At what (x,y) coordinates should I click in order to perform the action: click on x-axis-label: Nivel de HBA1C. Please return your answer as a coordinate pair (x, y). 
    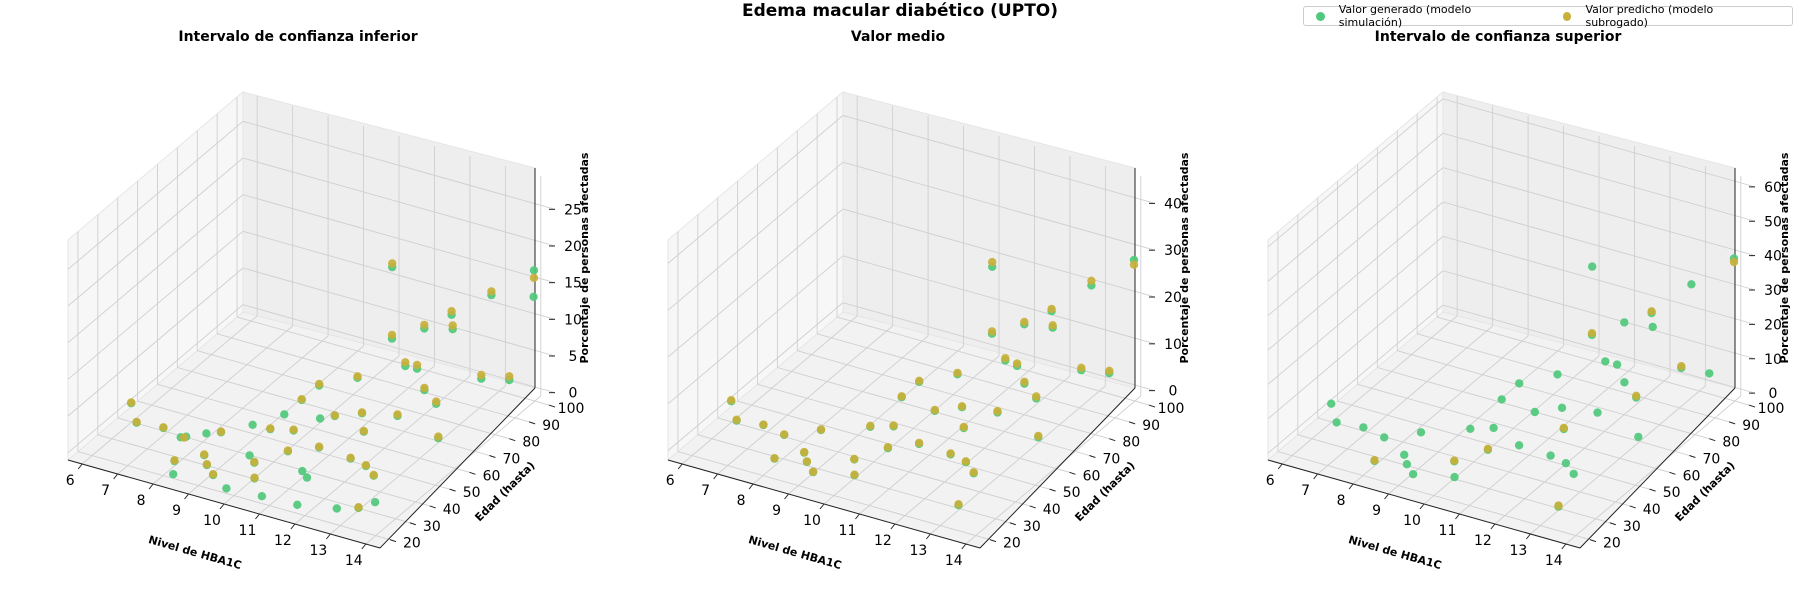
    Looking at the image, I should click on (195, 552).